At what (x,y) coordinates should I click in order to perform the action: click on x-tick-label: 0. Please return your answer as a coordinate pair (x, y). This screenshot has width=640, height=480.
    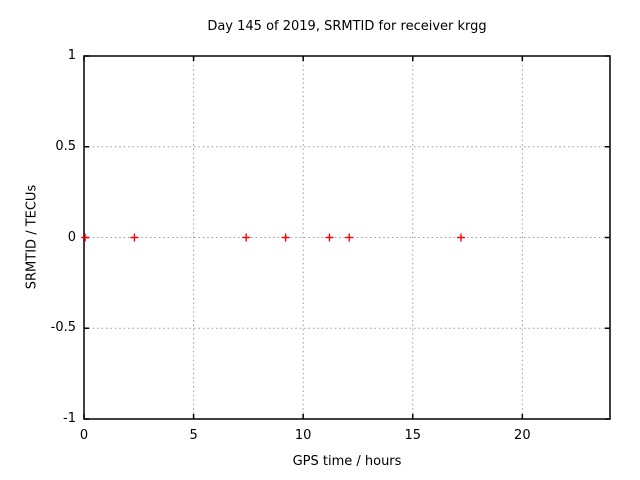
    Looking at the image, I should click on (84, 435).